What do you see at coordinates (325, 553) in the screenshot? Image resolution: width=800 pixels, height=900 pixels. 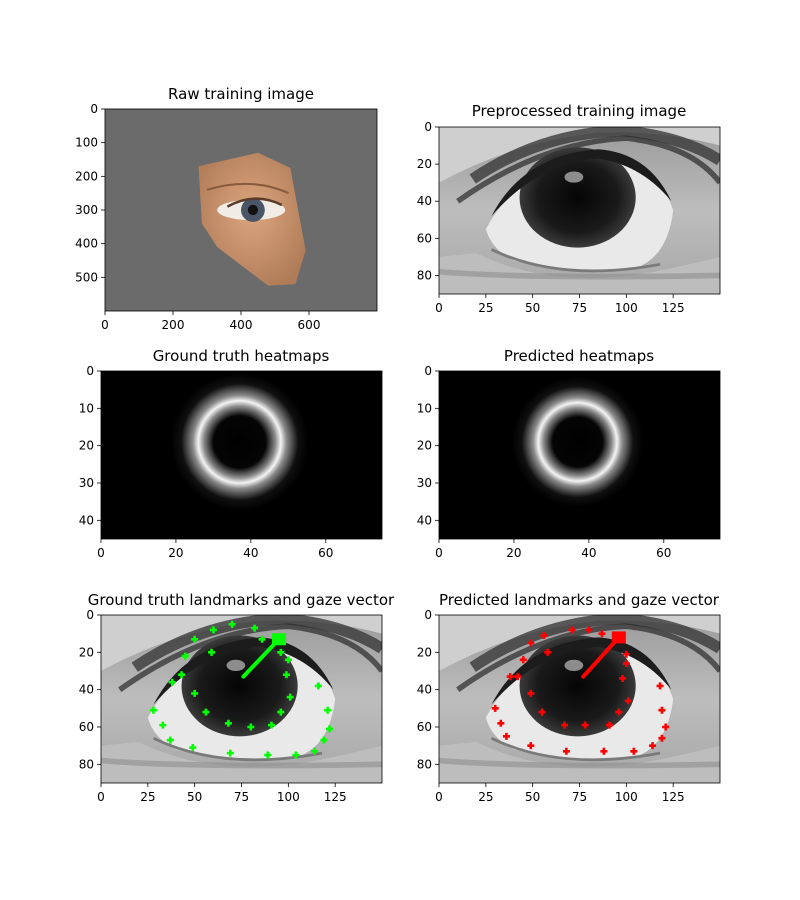 I see `x-tick-label: 60` at bounding box center [325, 553].